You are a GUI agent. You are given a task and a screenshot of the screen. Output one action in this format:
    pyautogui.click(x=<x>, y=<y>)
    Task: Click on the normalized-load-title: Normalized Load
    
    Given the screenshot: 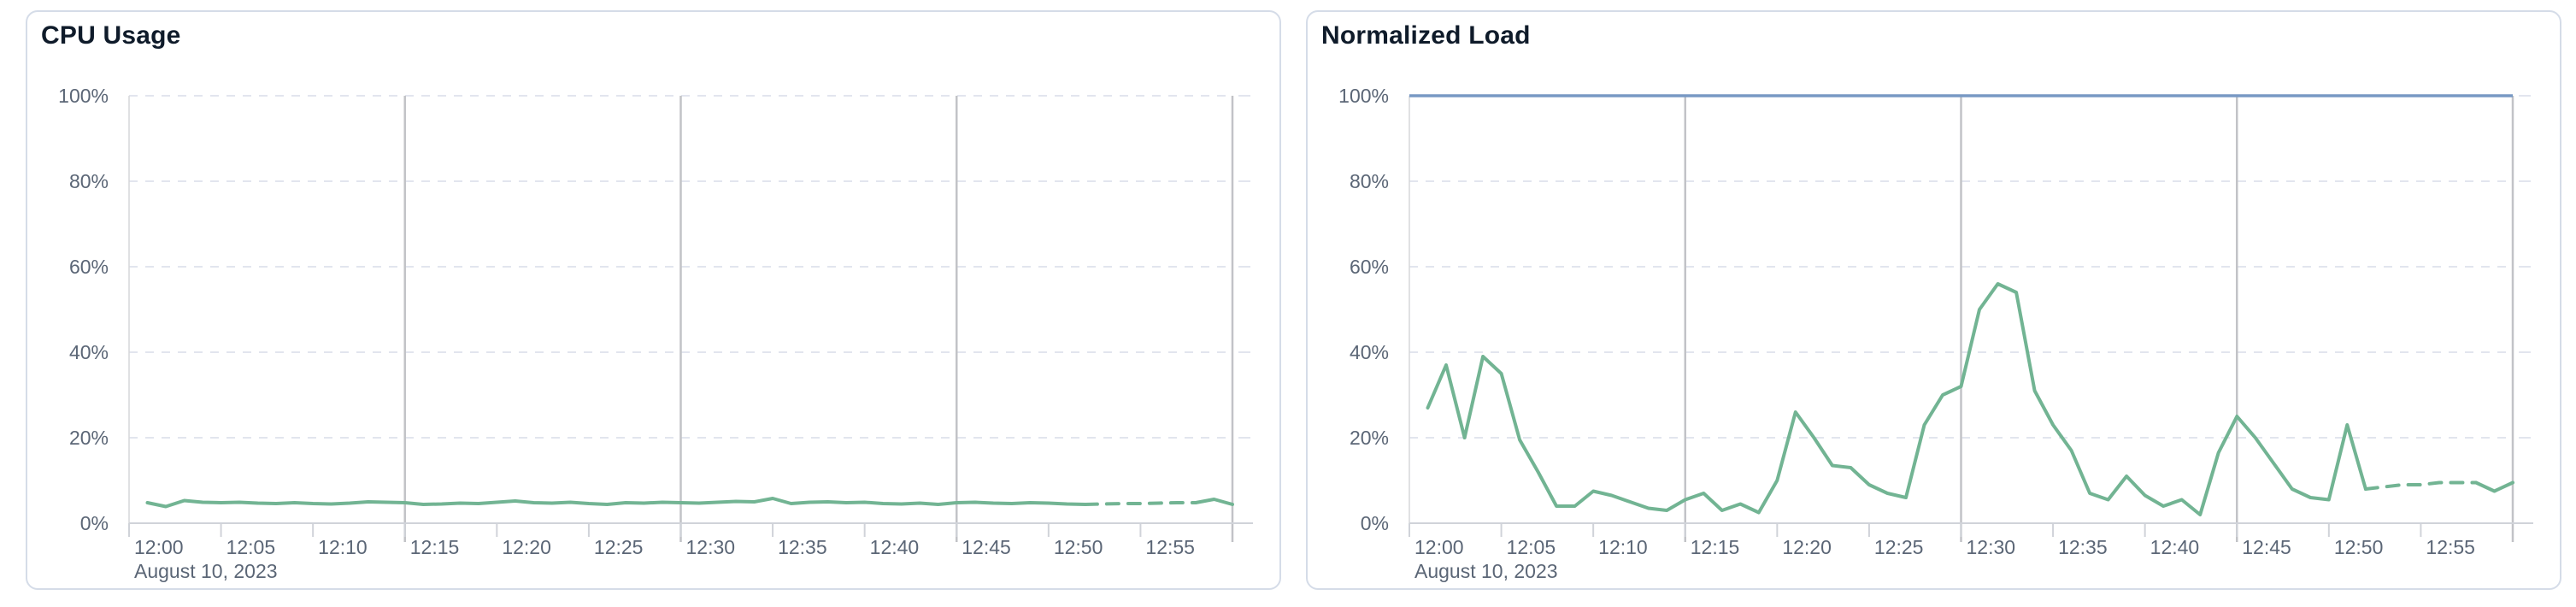 What is the action you would take?
    pyautogui.click(x=1426, y=35)
    